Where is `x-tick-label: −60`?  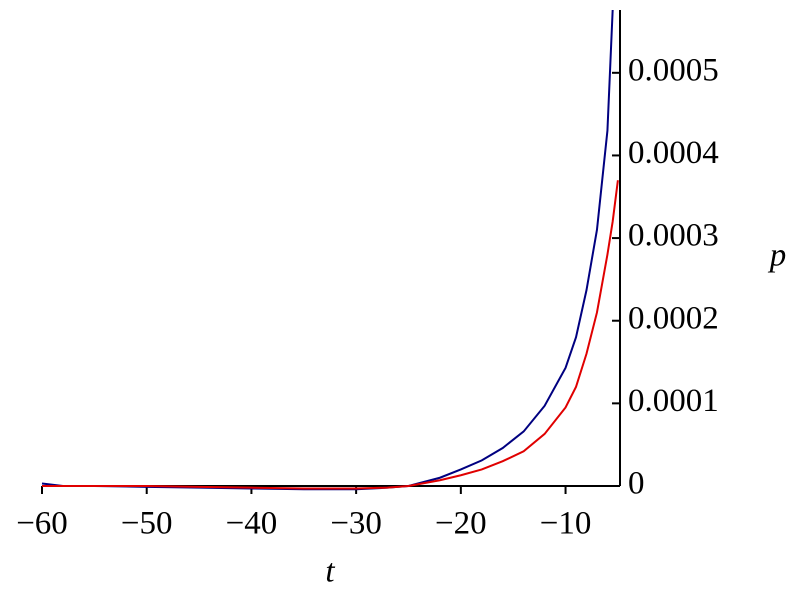 x-tick-label: −60 is located at coordinates (42, 524).